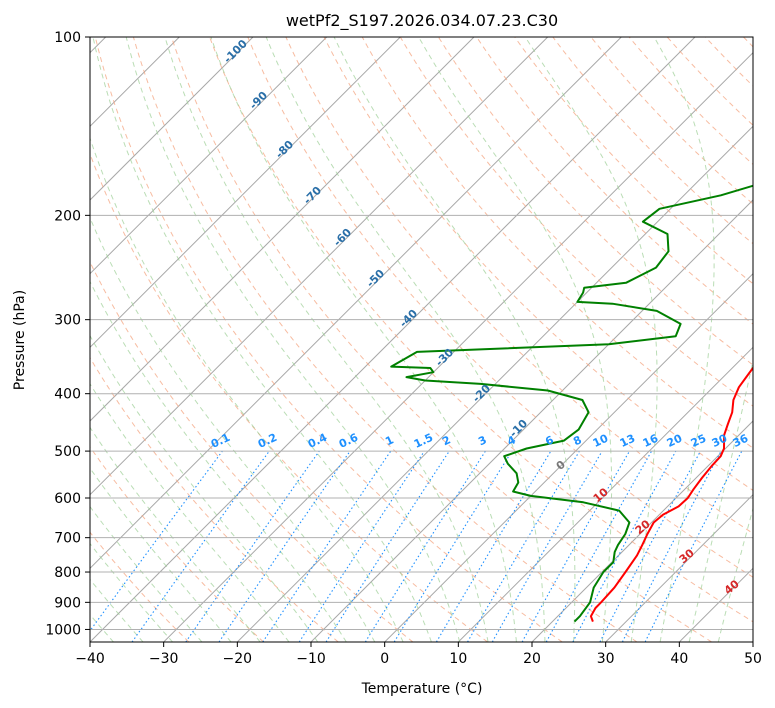  I want to click on y-tick-label: 100, so click(67, 38).